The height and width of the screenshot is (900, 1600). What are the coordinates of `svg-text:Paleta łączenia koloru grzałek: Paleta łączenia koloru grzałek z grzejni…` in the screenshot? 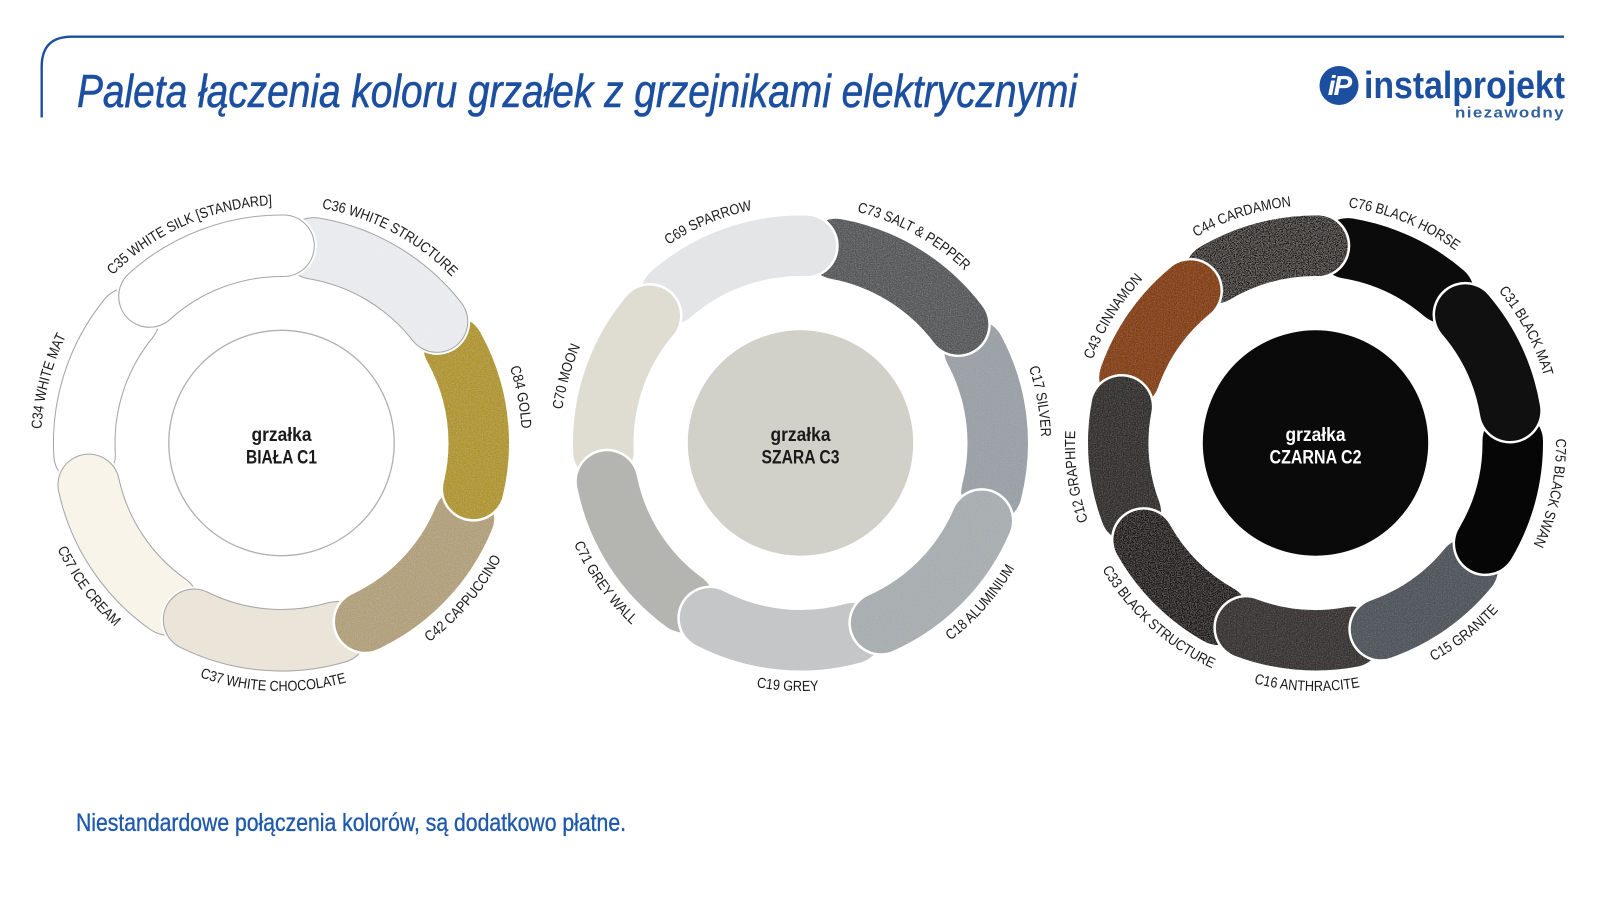 It's located at (577, 91).